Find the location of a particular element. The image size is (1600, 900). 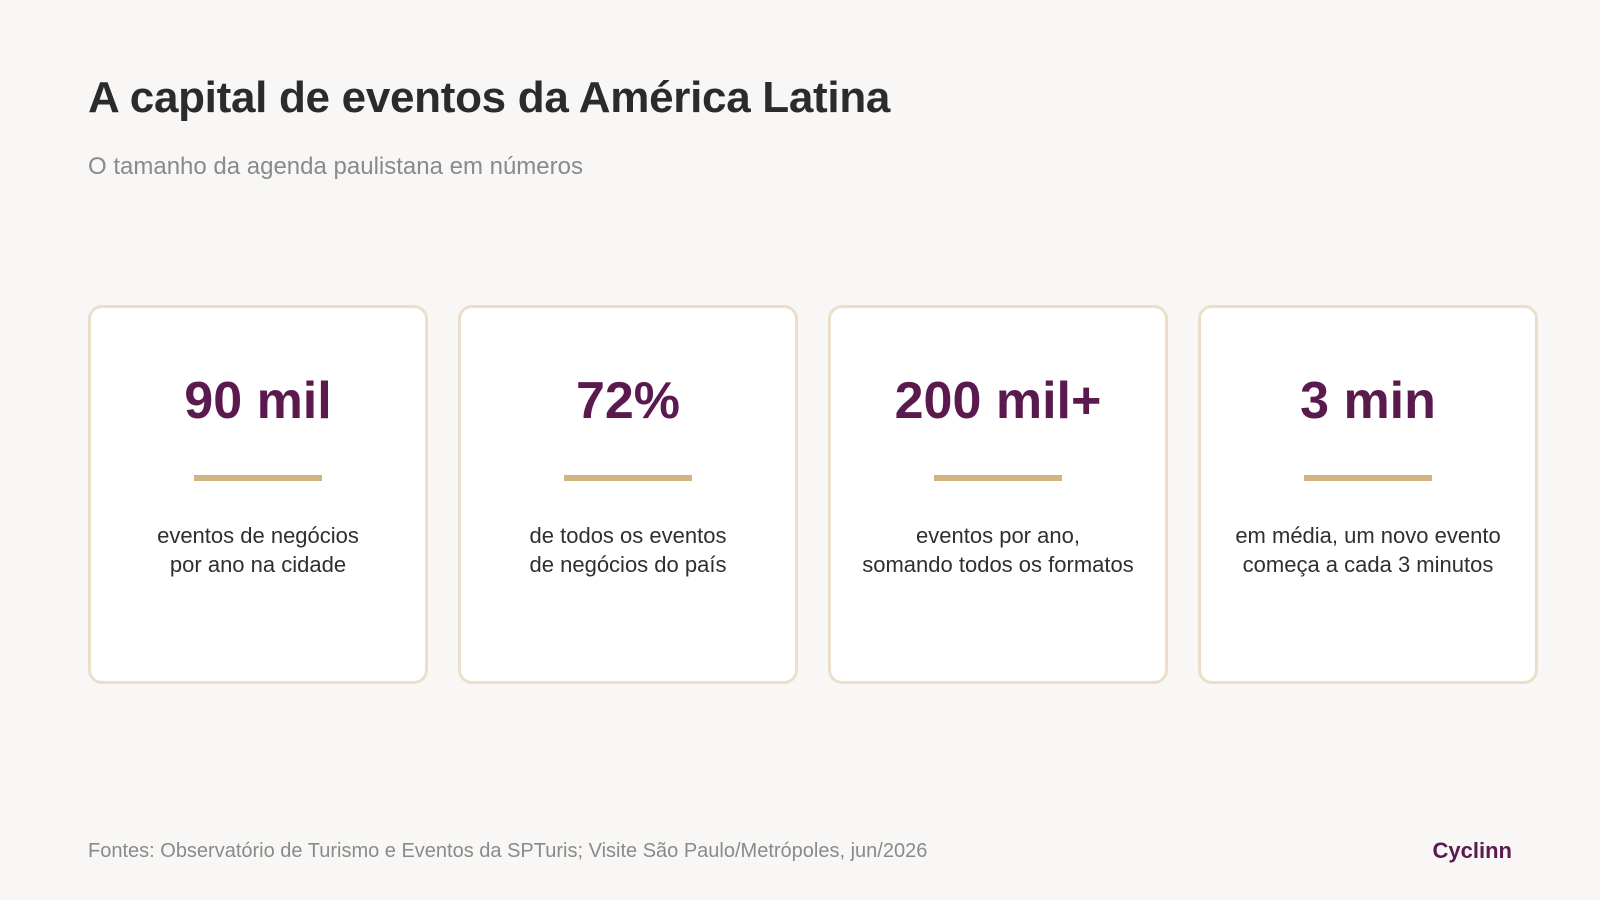

stat-value: 90 mil is located at coordinates (258, 401).